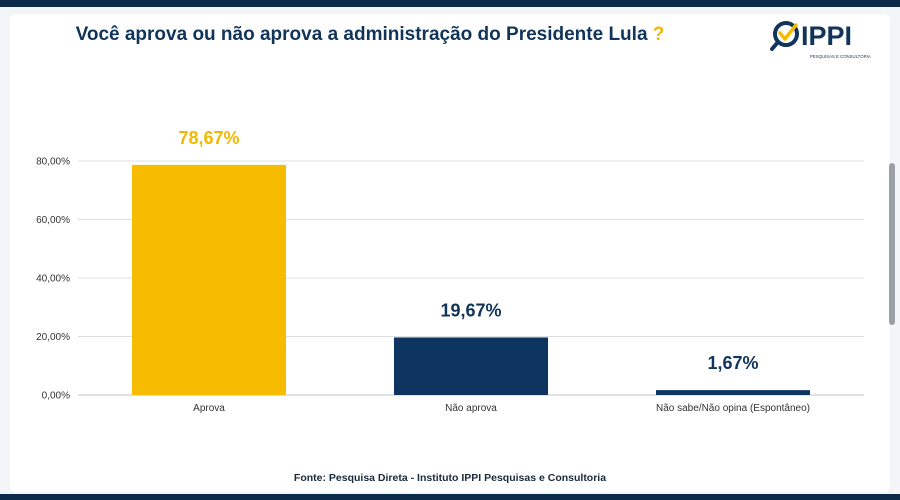 The width and height of the screenshot is (900, 500). I want to click on y-tick-label: 40,00%, so click(53, 279).